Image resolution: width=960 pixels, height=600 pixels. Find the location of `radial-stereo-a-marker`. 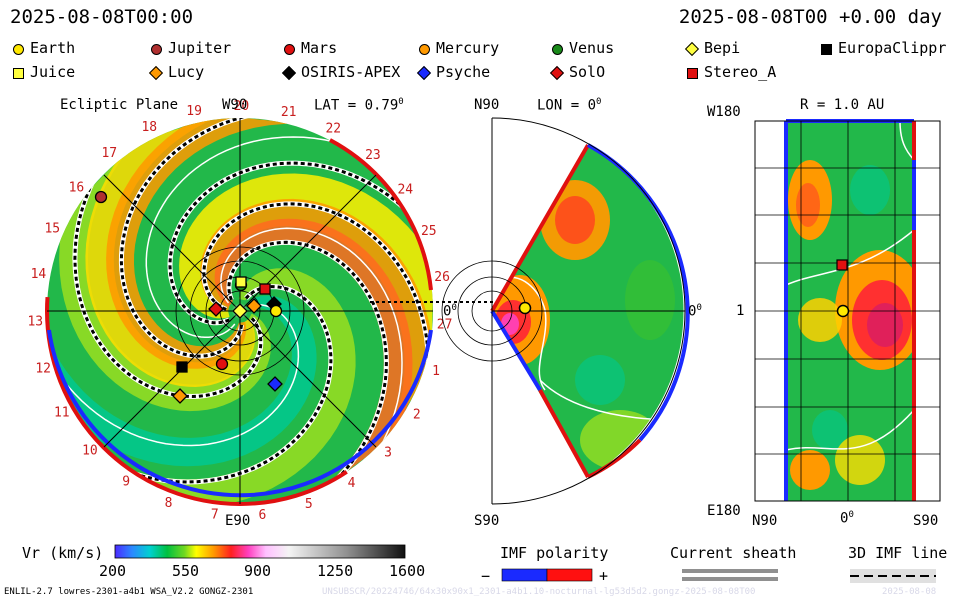

radial-stereo-a-marker is located at coordinates (842, 265).